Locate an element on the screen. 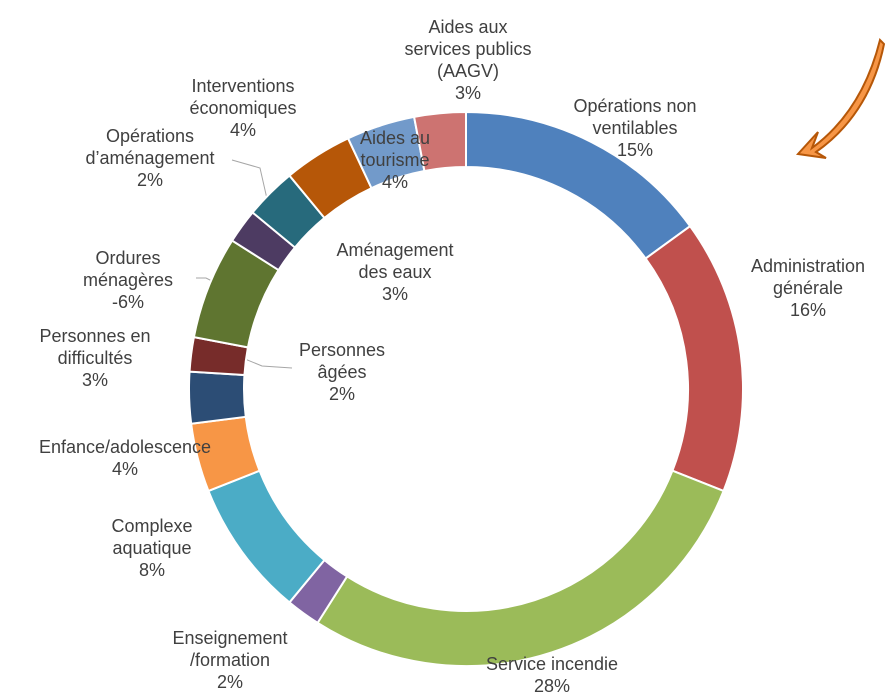 The height and width of the screenshot is (700, 885). data-label: Service incendie 28% is located at coordinates (552, 675).